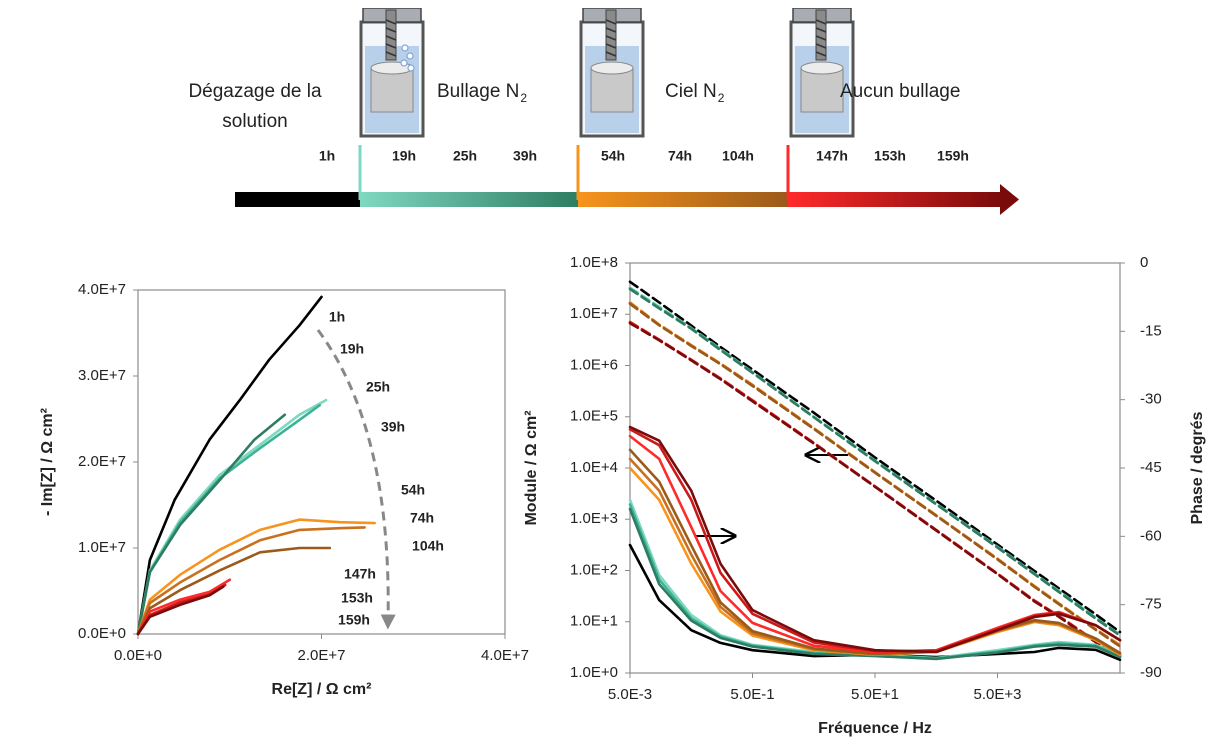 This screenshot has height=746, width=1214. What do you see at coordinates (613, 156) in the screenshot?
I see `time-label: 54h` at bounding box center [613, 156].